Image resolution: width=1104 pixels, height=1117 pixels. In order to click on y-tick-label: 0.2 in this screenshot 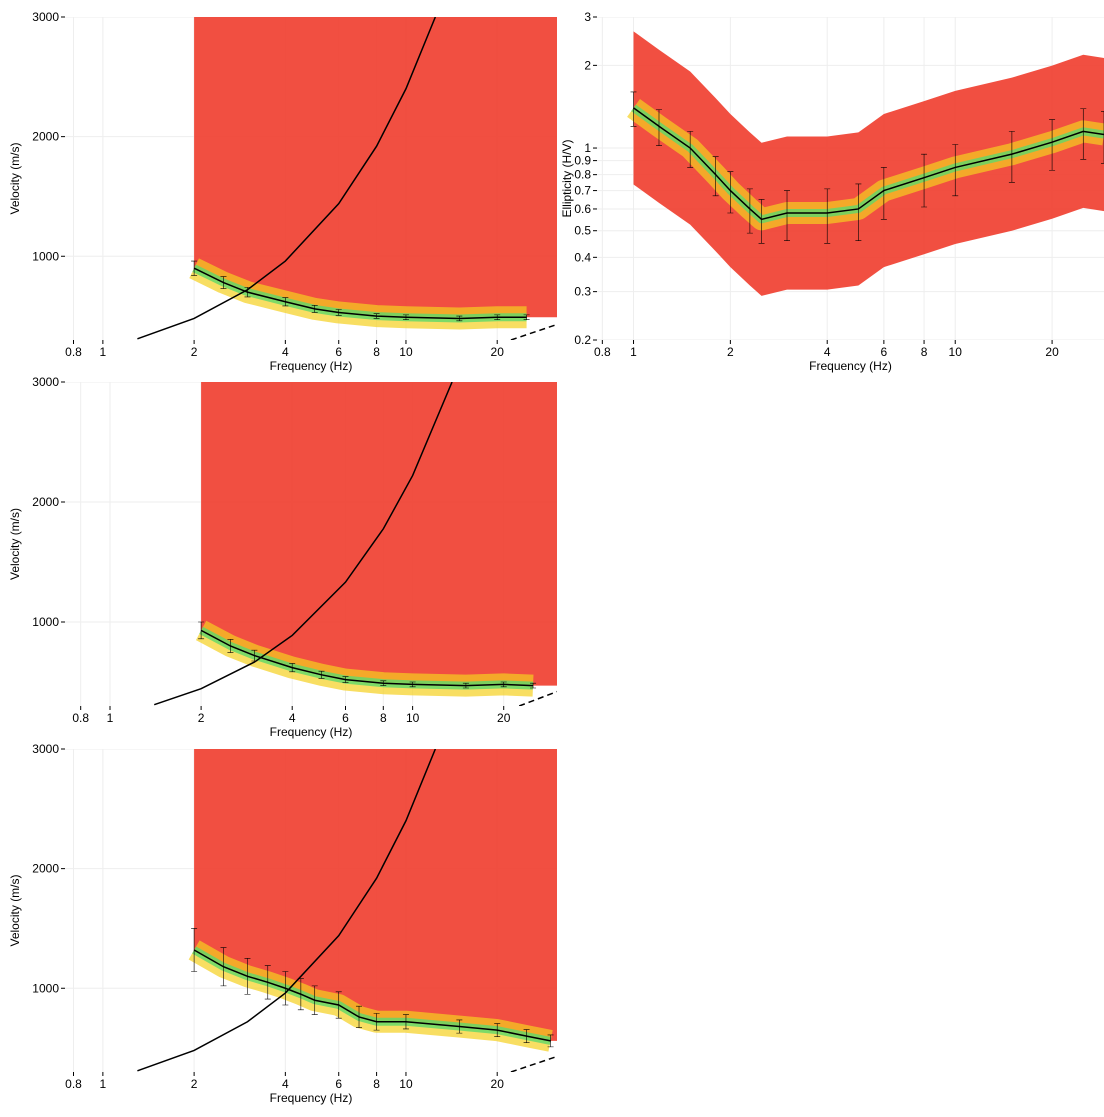, I will do `click(582, 340)`.